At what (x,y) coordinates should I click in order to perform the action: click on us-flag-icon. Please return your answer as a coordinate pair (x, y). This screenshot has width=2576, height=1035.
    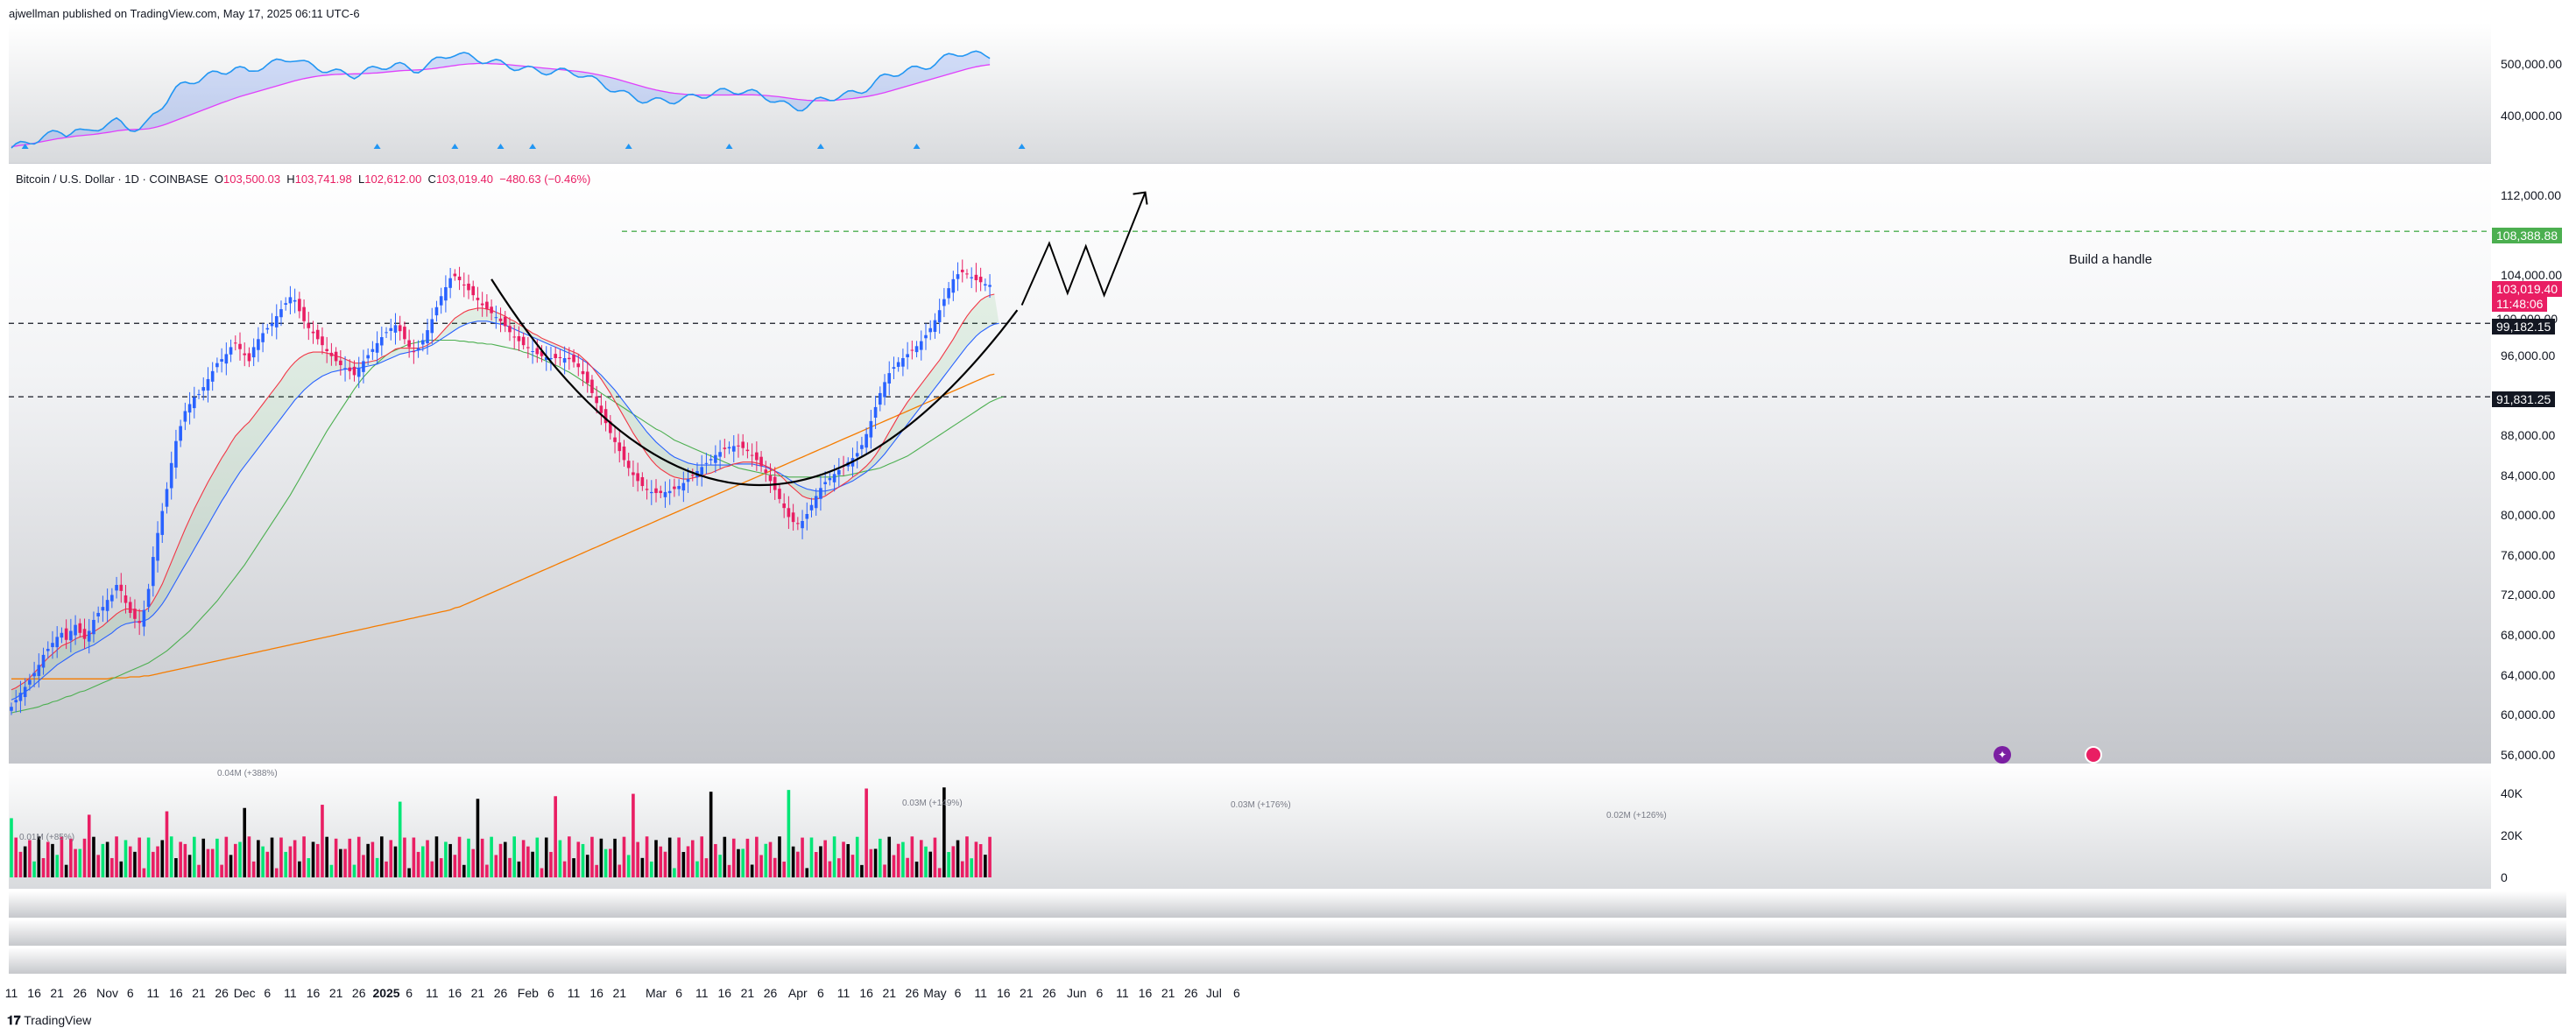
    Looking at the image, I should click on (2093, 755).